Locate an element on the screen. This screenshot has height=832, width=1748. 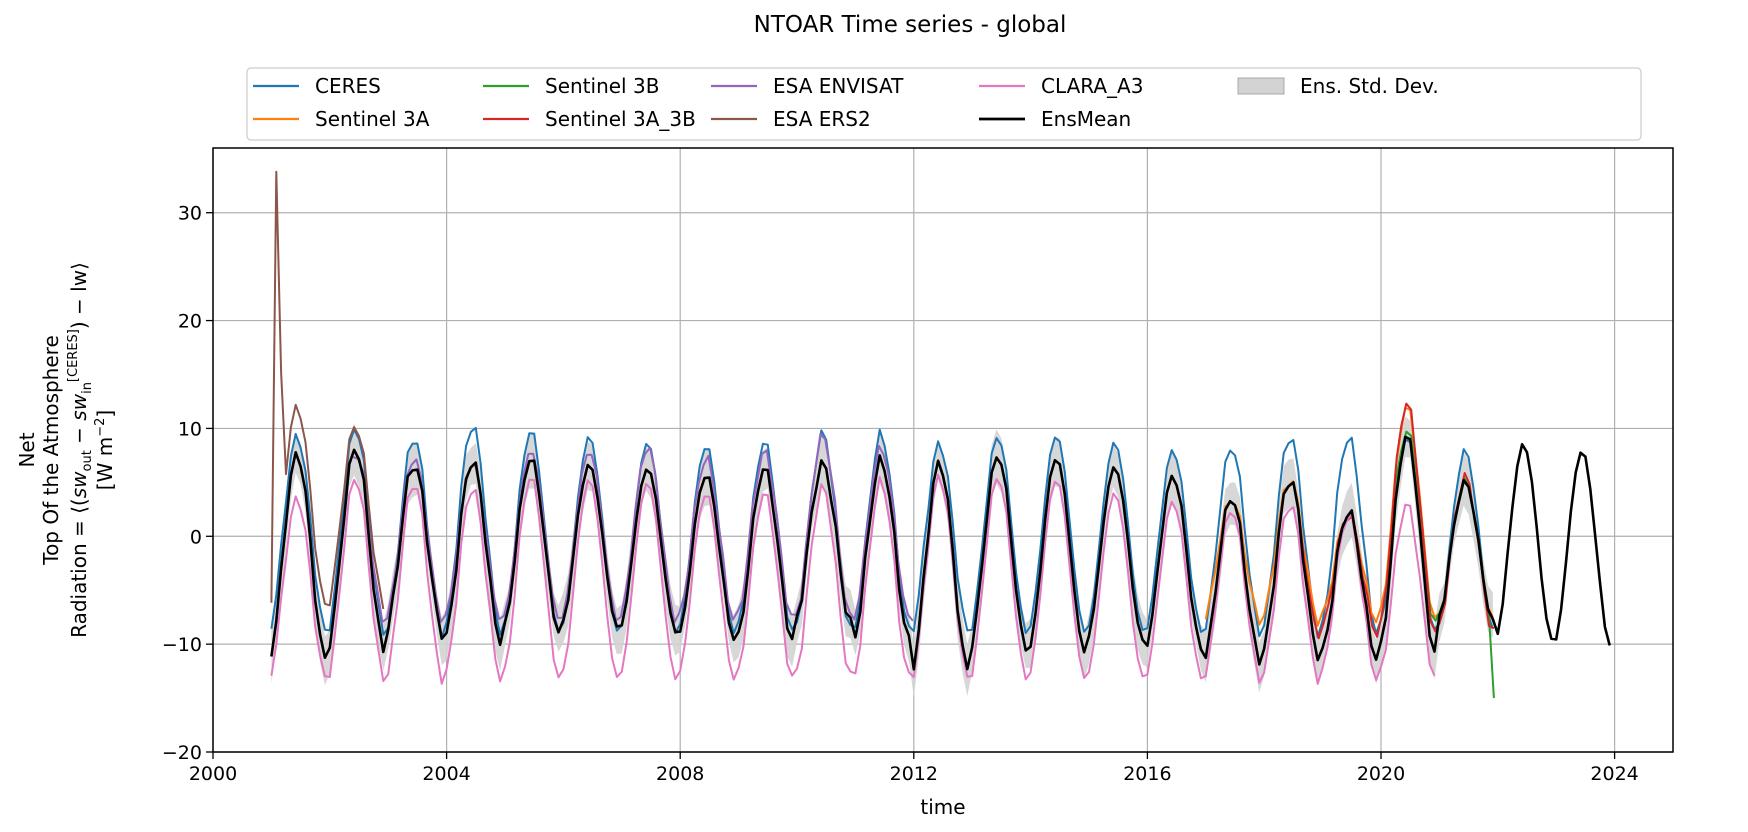
x-tick-label: 2020 is located at coordinates (1381, 774).